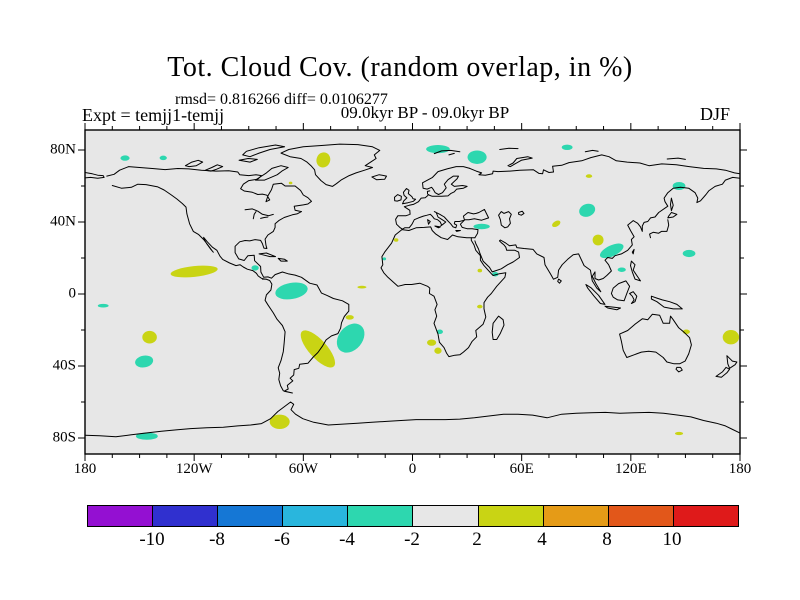  I want to click on x-tick-label: 120E, so click(630, 469).